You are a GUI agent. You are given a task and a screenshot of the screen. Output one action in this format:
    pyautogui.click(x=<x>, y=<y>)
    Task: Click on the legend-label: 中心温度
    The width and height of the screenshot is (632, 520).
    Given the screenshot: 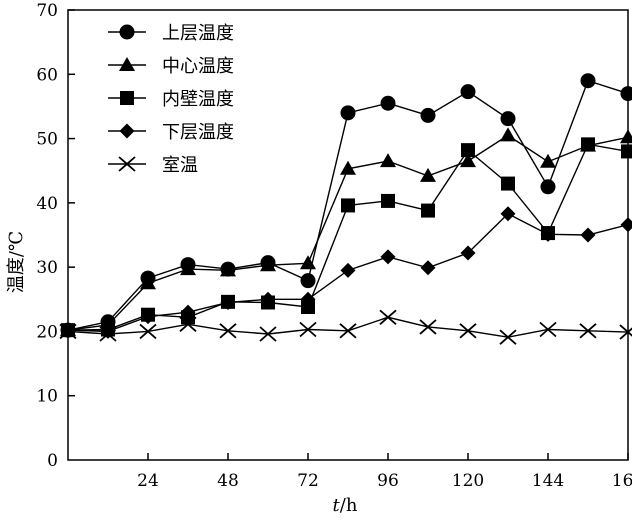 What is the action you would take?
    pyautogui.click(x=198, y=66)
    